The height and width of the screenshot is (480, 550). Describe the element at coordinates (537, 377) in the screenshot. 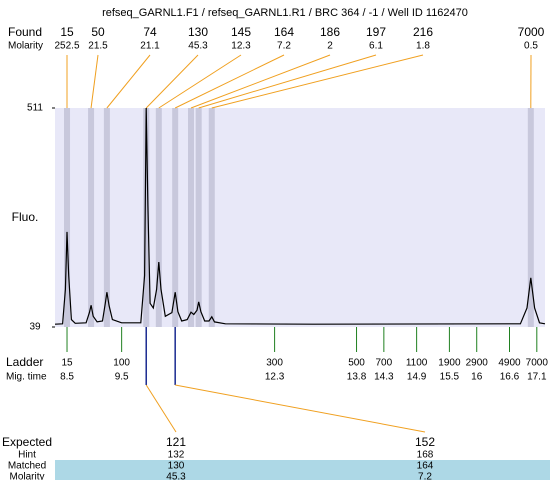

I see `ladder-time: 17.1` at that location.